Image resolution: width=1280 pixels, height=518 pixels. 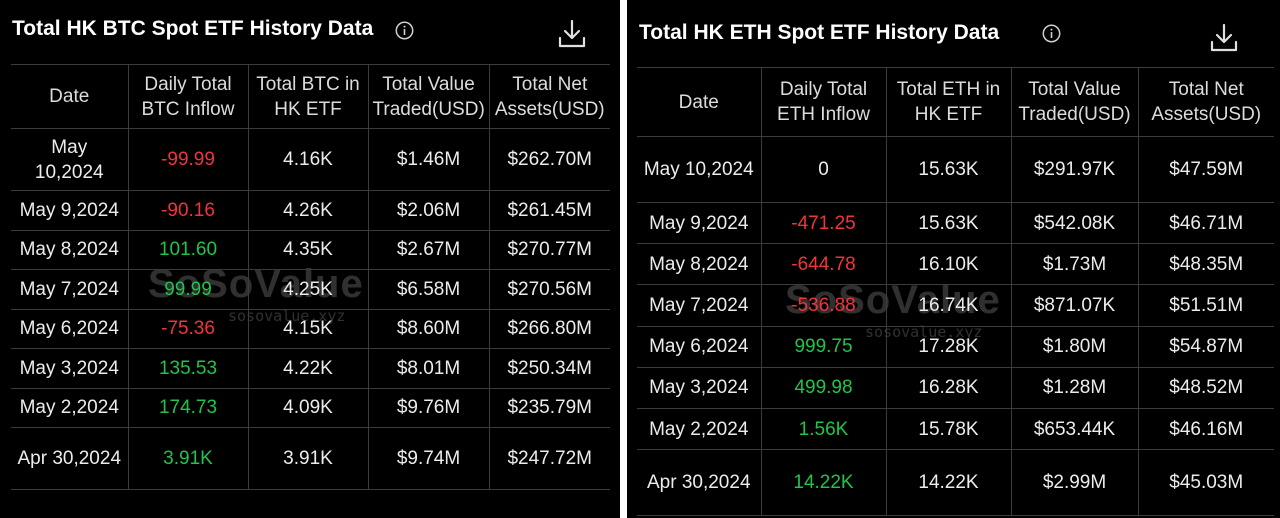 I want to click on cell-value-traded: $653.44K, so click(x=1074, y=429).